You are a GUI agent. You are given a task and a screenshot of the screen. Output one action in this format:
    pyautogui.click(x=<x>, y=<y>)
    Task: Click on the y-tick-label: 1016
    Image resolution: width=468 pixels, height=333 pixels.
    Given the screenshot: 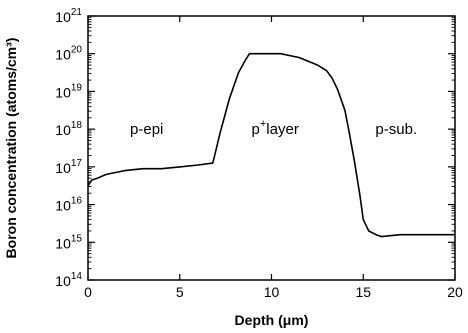 What is the action you would take?
    pyautogui.click(x=68, y=205)
    